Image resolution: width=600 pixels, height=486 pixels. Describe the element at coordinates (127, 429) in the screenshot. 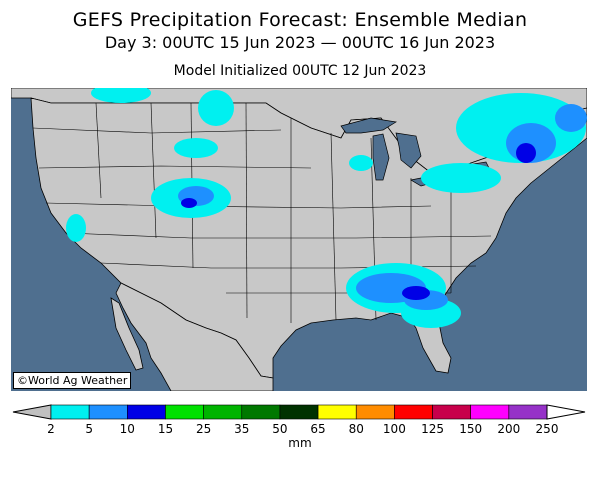

I see `legend-tick-label: 10` at that location.